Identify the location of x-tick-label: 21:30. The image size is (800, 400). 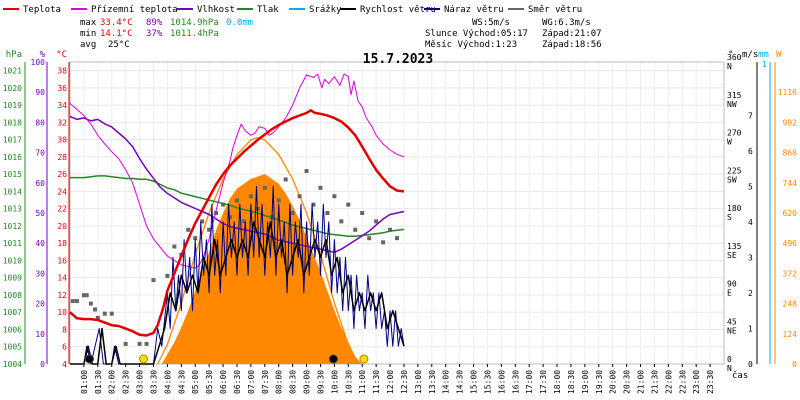
(654, 382).